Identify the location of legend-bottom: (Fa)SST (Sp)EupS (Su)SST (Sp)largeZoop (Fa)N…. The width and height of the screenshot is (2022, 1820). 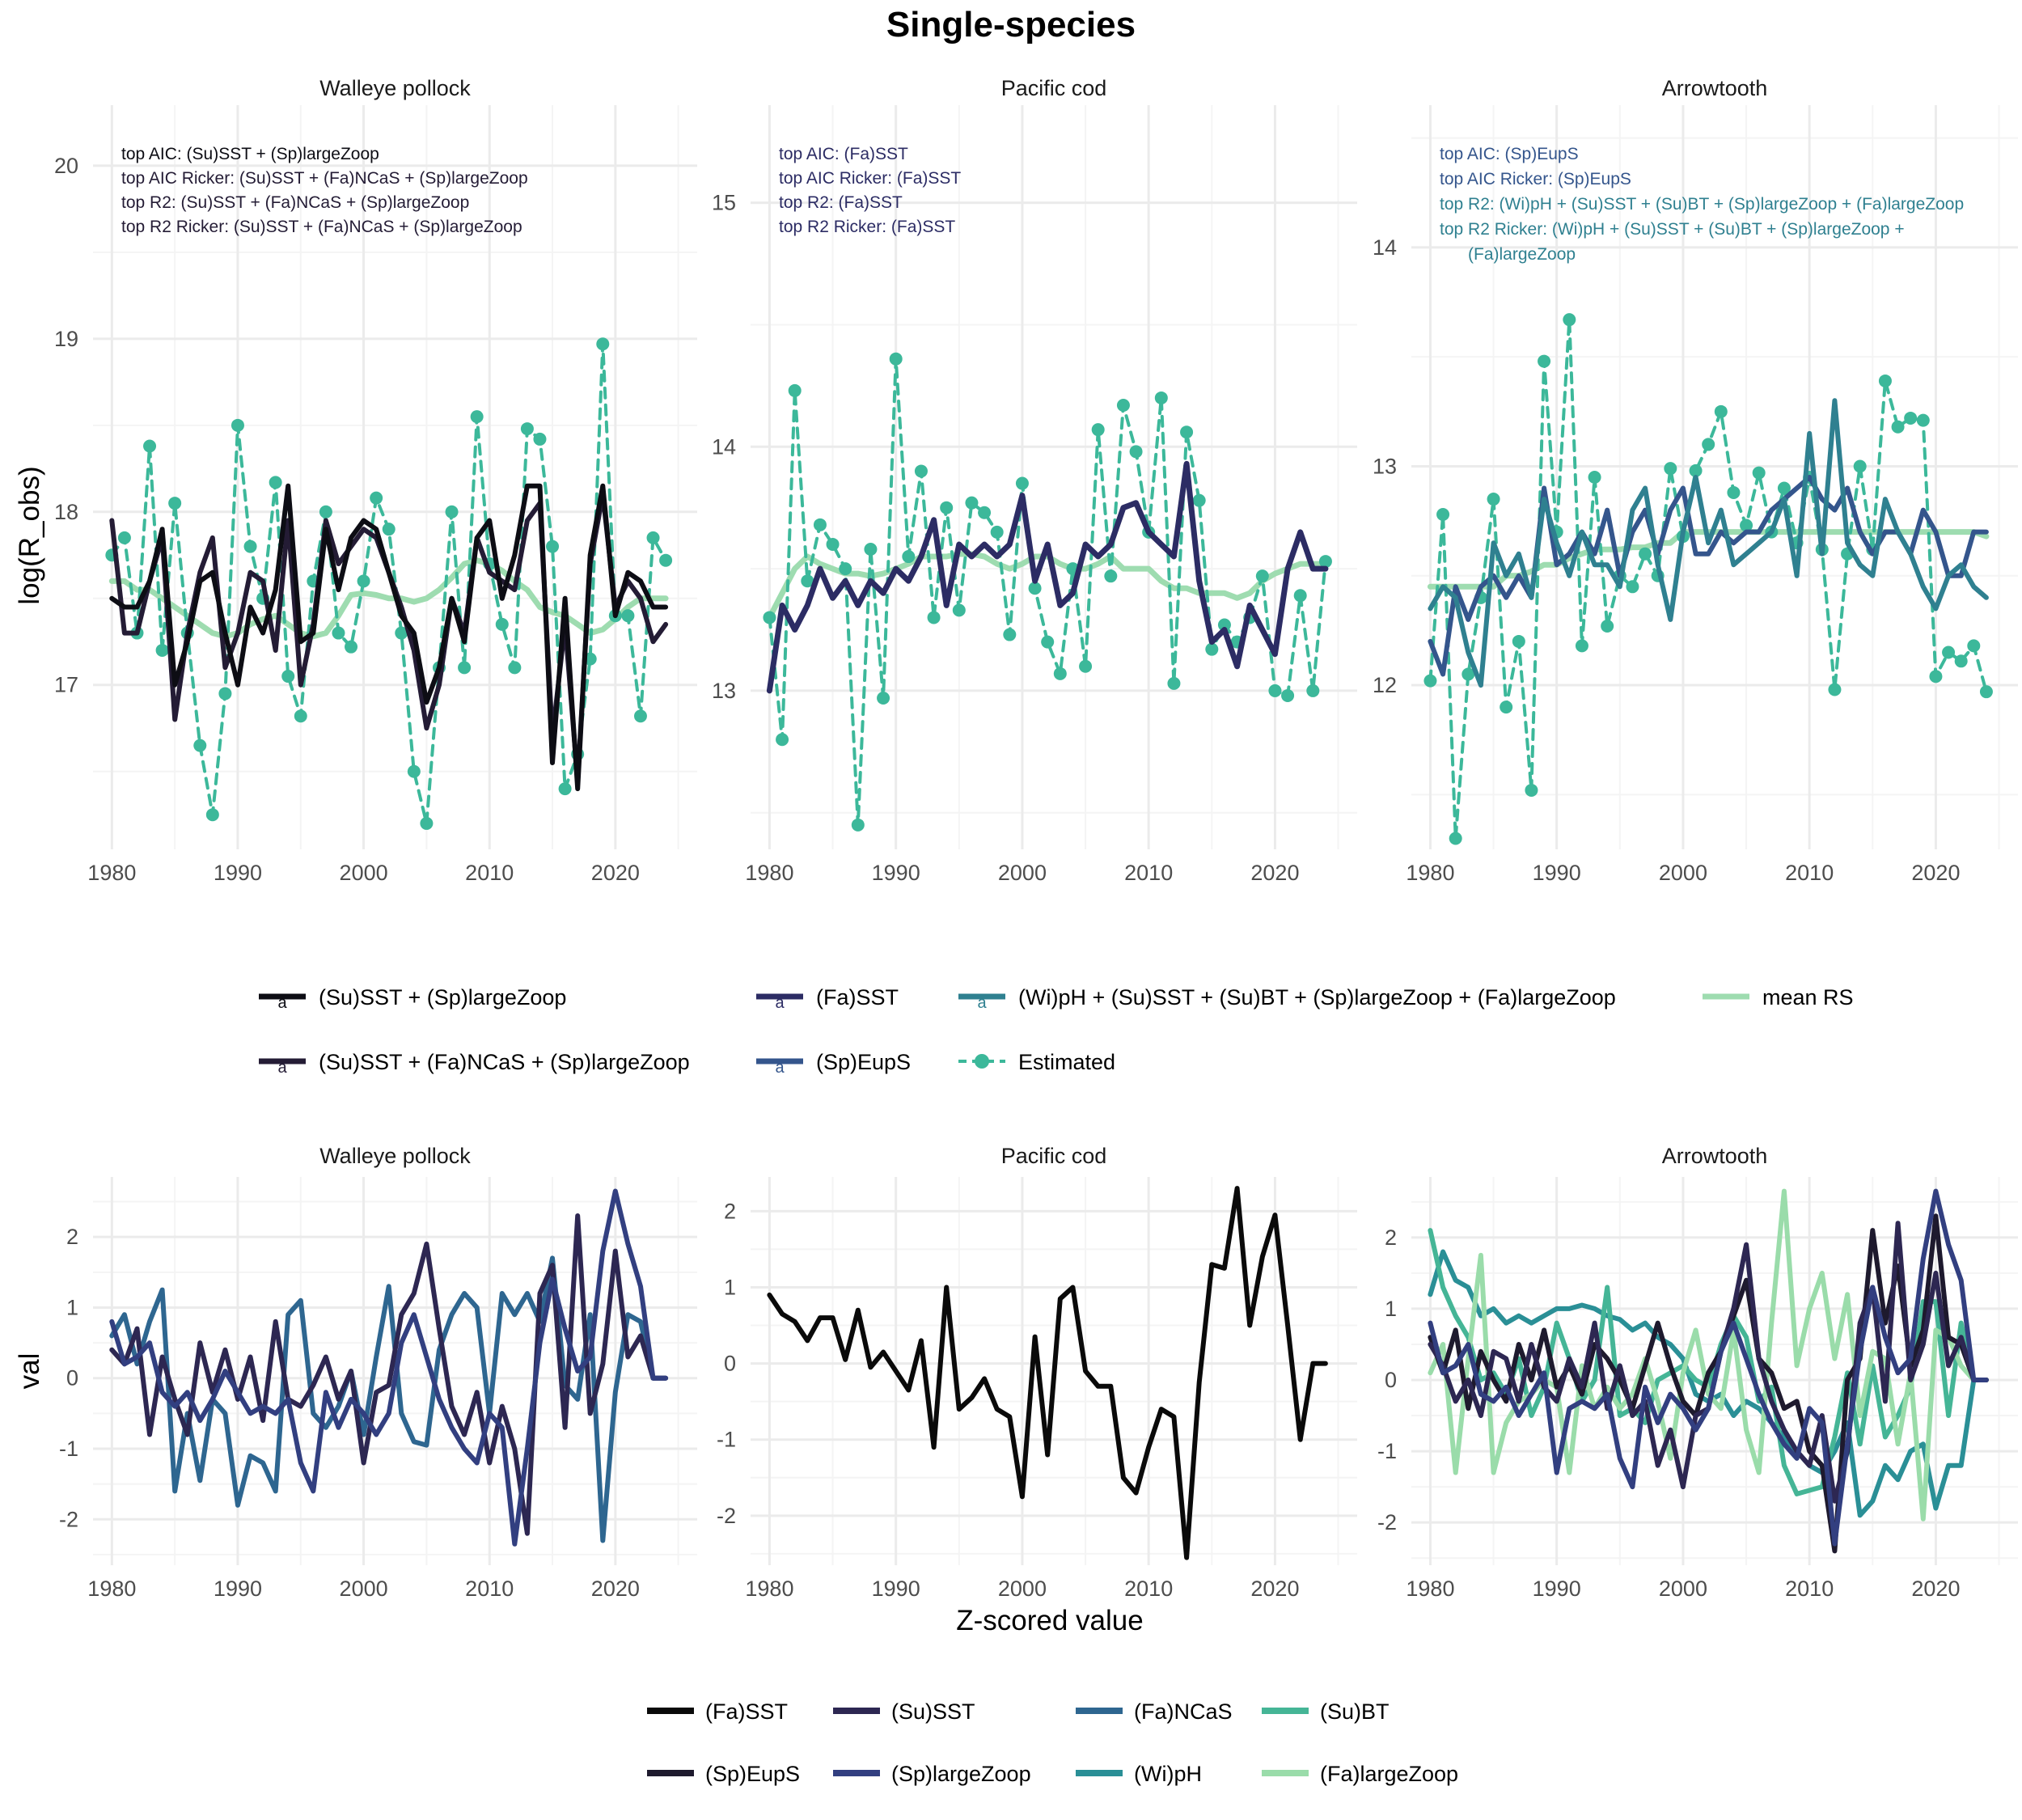
(1052, 1742).